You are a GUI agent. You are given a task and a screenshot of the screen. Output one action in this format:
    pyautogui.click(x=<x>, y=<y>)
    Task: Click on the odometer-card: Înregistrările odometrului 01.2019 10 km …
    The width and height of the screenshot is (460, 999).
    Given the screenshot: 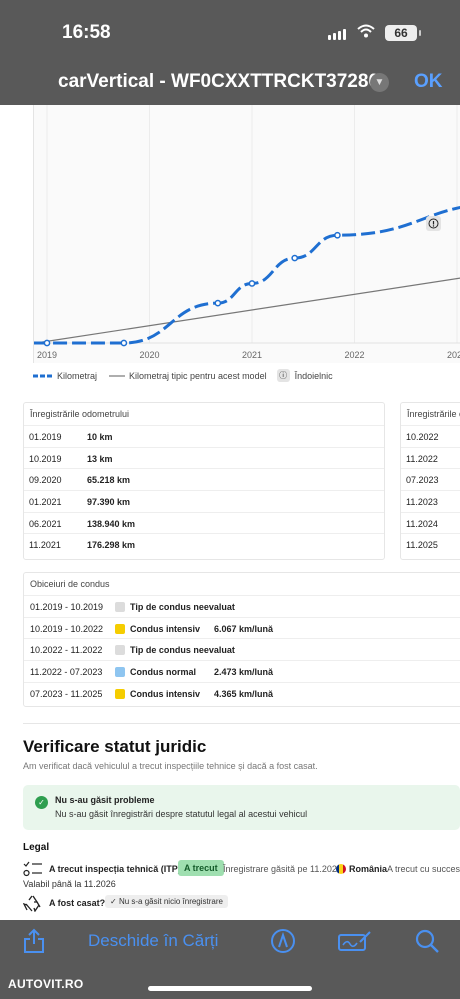 What is the action you would take?
    pyautogui.click(x=204, y=481)
    